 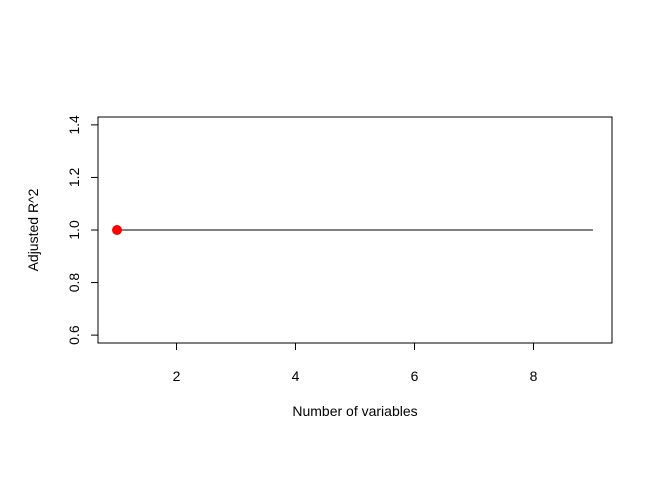 What do you see at coordinates (33, 229) in the screenshot?
I see `y-axis-label: Adjusted R^2` at bounding box center [33, 229].